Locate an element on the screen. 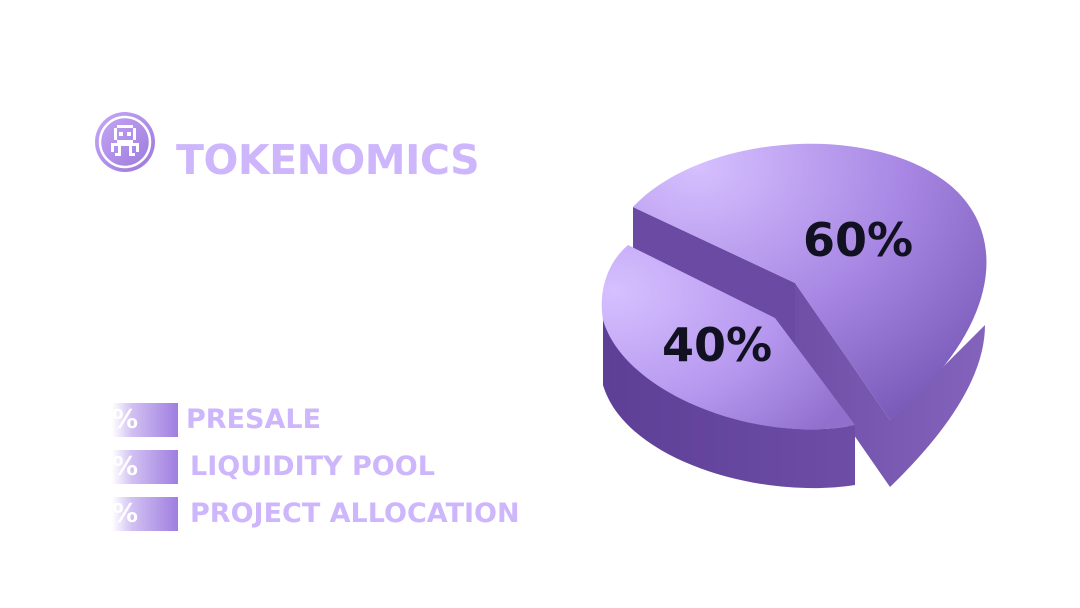 This screenshot has height=608, width=1080. pie-label-60: 60% is located at coordinates (858, 240).